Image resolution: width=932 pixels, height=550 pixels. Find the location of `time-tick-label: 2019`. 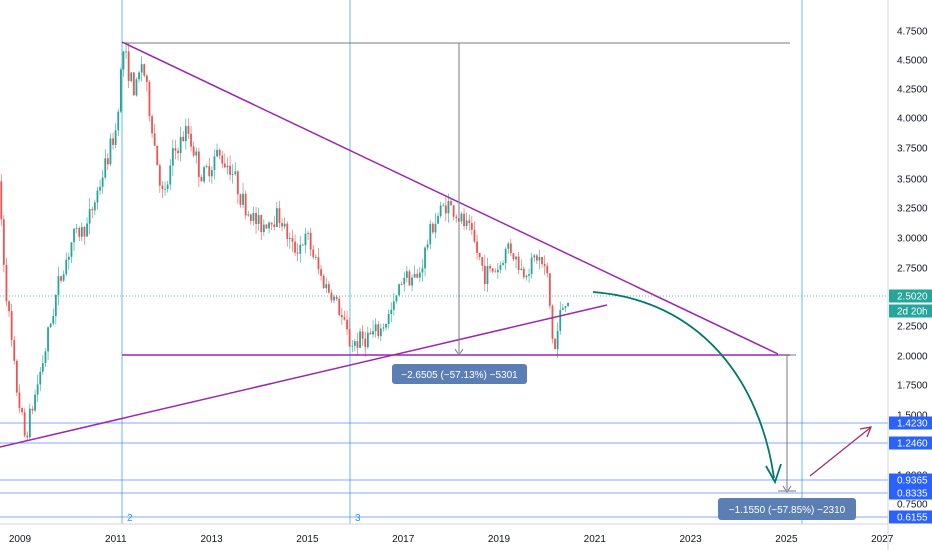

time-tick-label: 2019 is located at coordinates (499, 539).